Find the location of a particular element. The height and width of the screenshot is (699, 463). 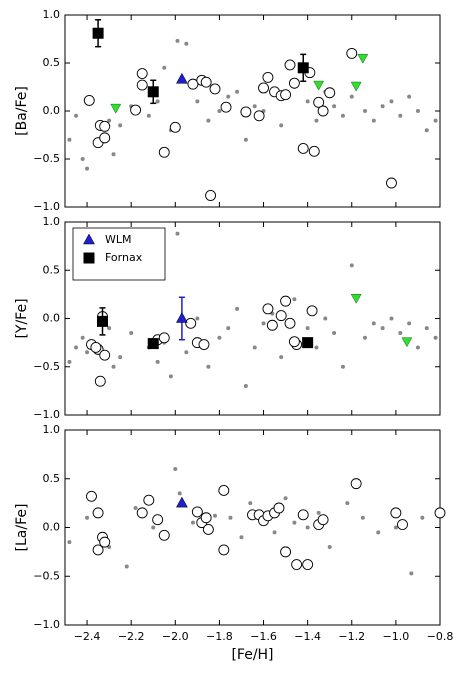

x-tick-label: −1.2 is located at coordinates (351, 636).